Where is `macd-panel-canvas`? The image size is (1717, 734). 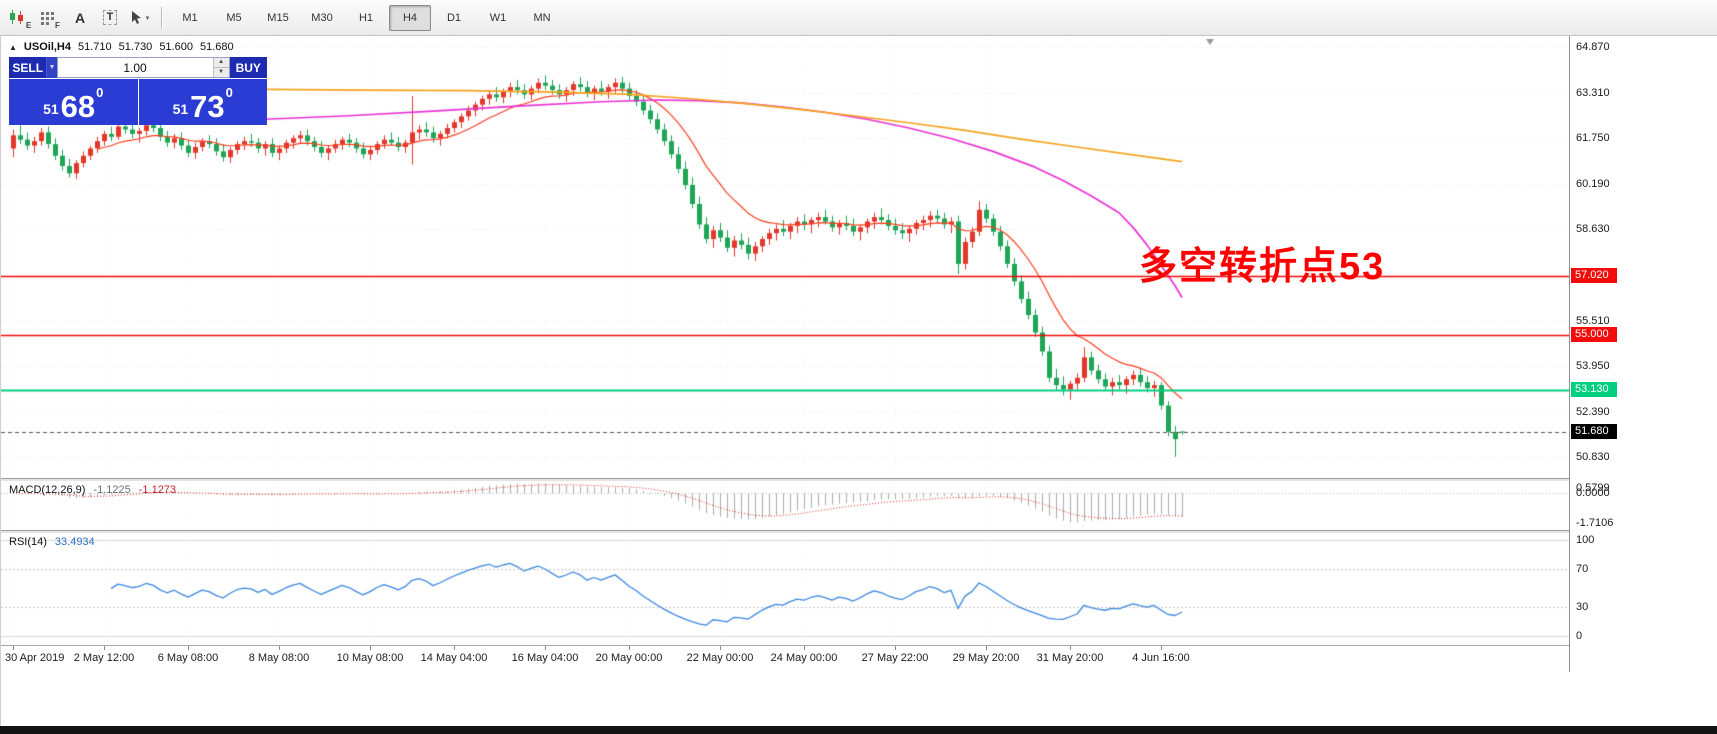
macd-panel-canvas is located at coordinates (785, 505).